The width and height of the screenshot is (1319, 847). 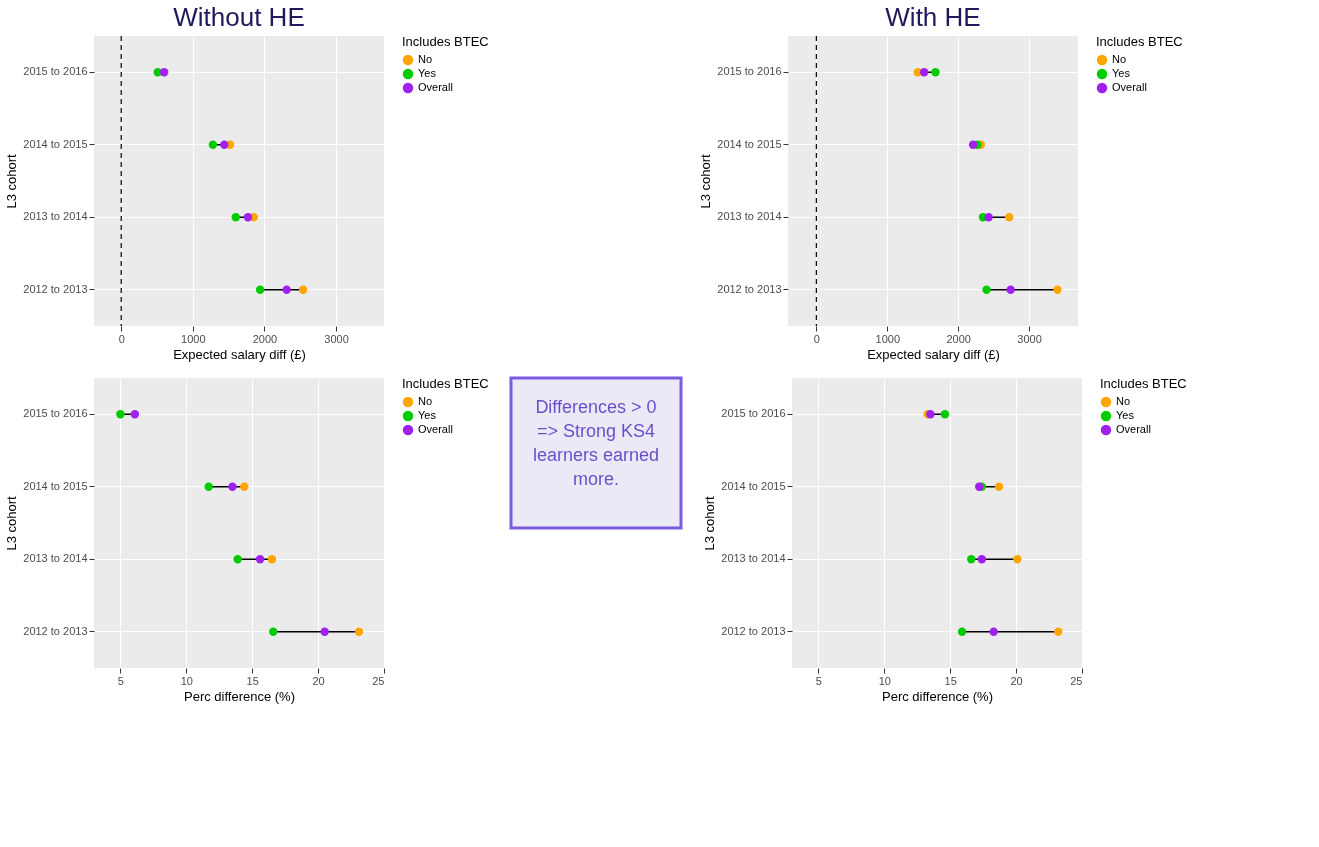 What do you see at coordinates (933, 17) in the screenshot?
I see `chart-title: With HE` at bounding box center [933, 17].